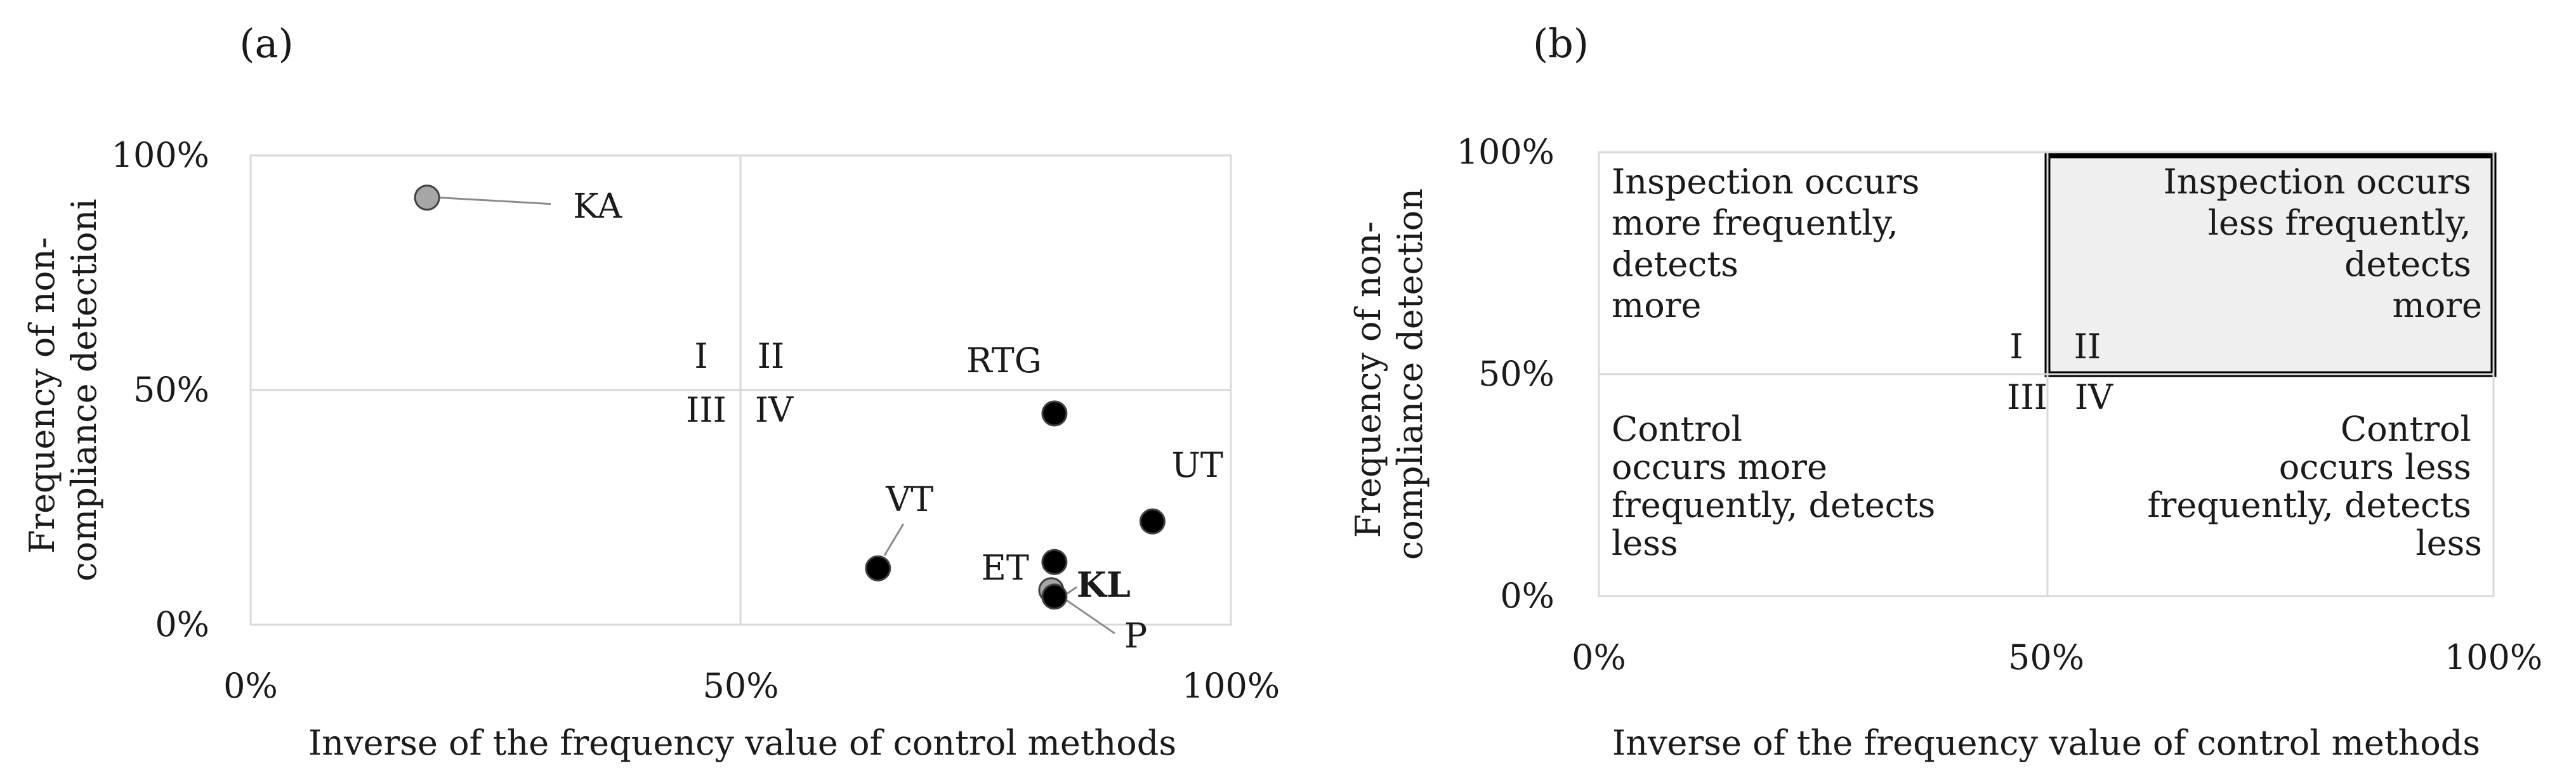 The width and height of the screenshot is (2576, 780). What do you see at coordinates (2375, 467) in the screenshot?
I see `quadrant-text-iv-line-2: occurs less` at bounding box center [2375, 467].